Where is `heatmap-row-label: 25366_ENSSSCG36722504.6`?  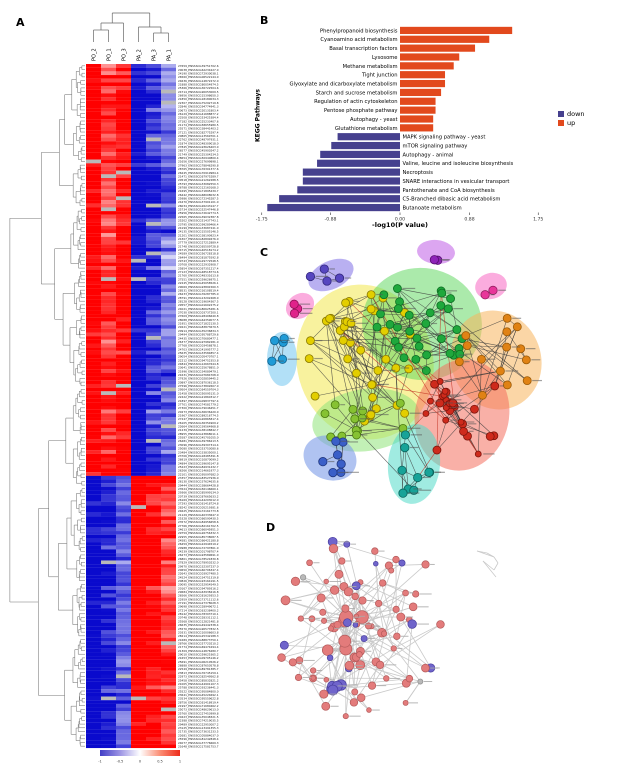
heatmap-row-label: 25366_ENSSSCG36722504.6 is located at coordinates (198, 88).